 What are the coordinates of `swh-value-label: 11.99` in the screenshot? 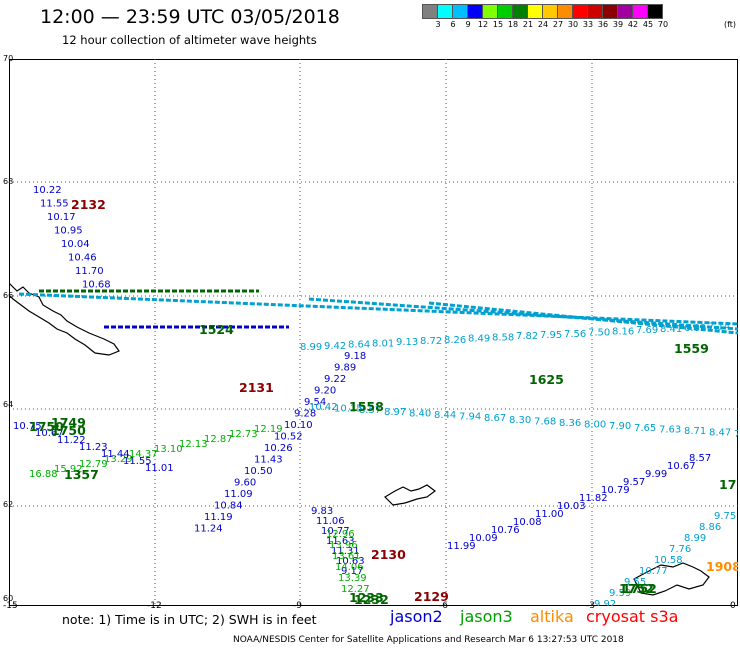 It's located at (461, 546).